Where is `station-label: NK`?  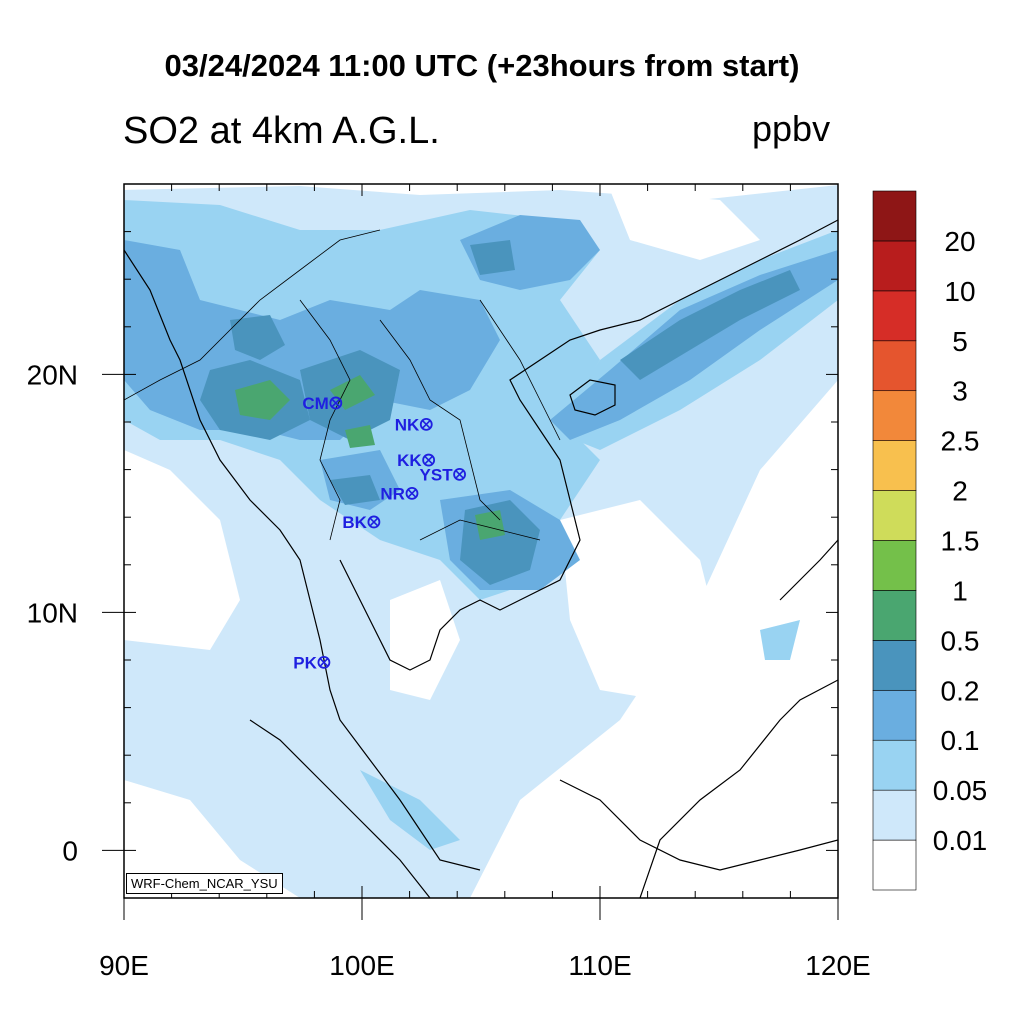 station-label: NK is located at coordinates (407, 424).